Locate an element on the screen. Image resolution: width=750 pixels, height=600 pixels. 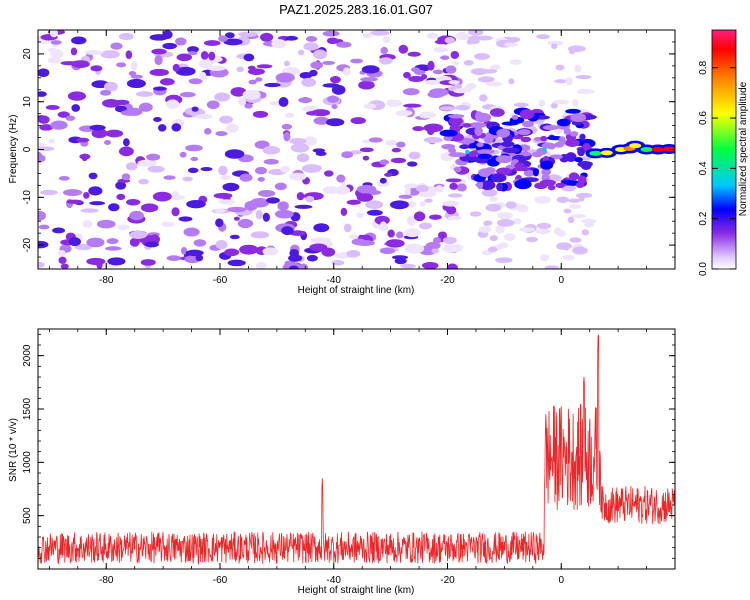
x-tick-label: -20 is located at coordinates (447, 280).